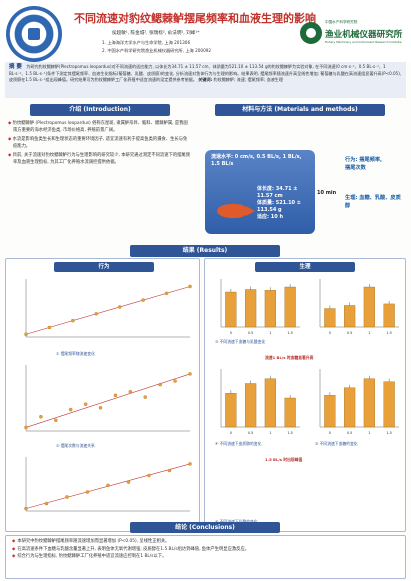  What do you see at coordinates (363, 164) in the screenshot?
I see `behavior-measure: 行为: 摆尾频率, 摆尾次数` at bounding box center [363, 164].